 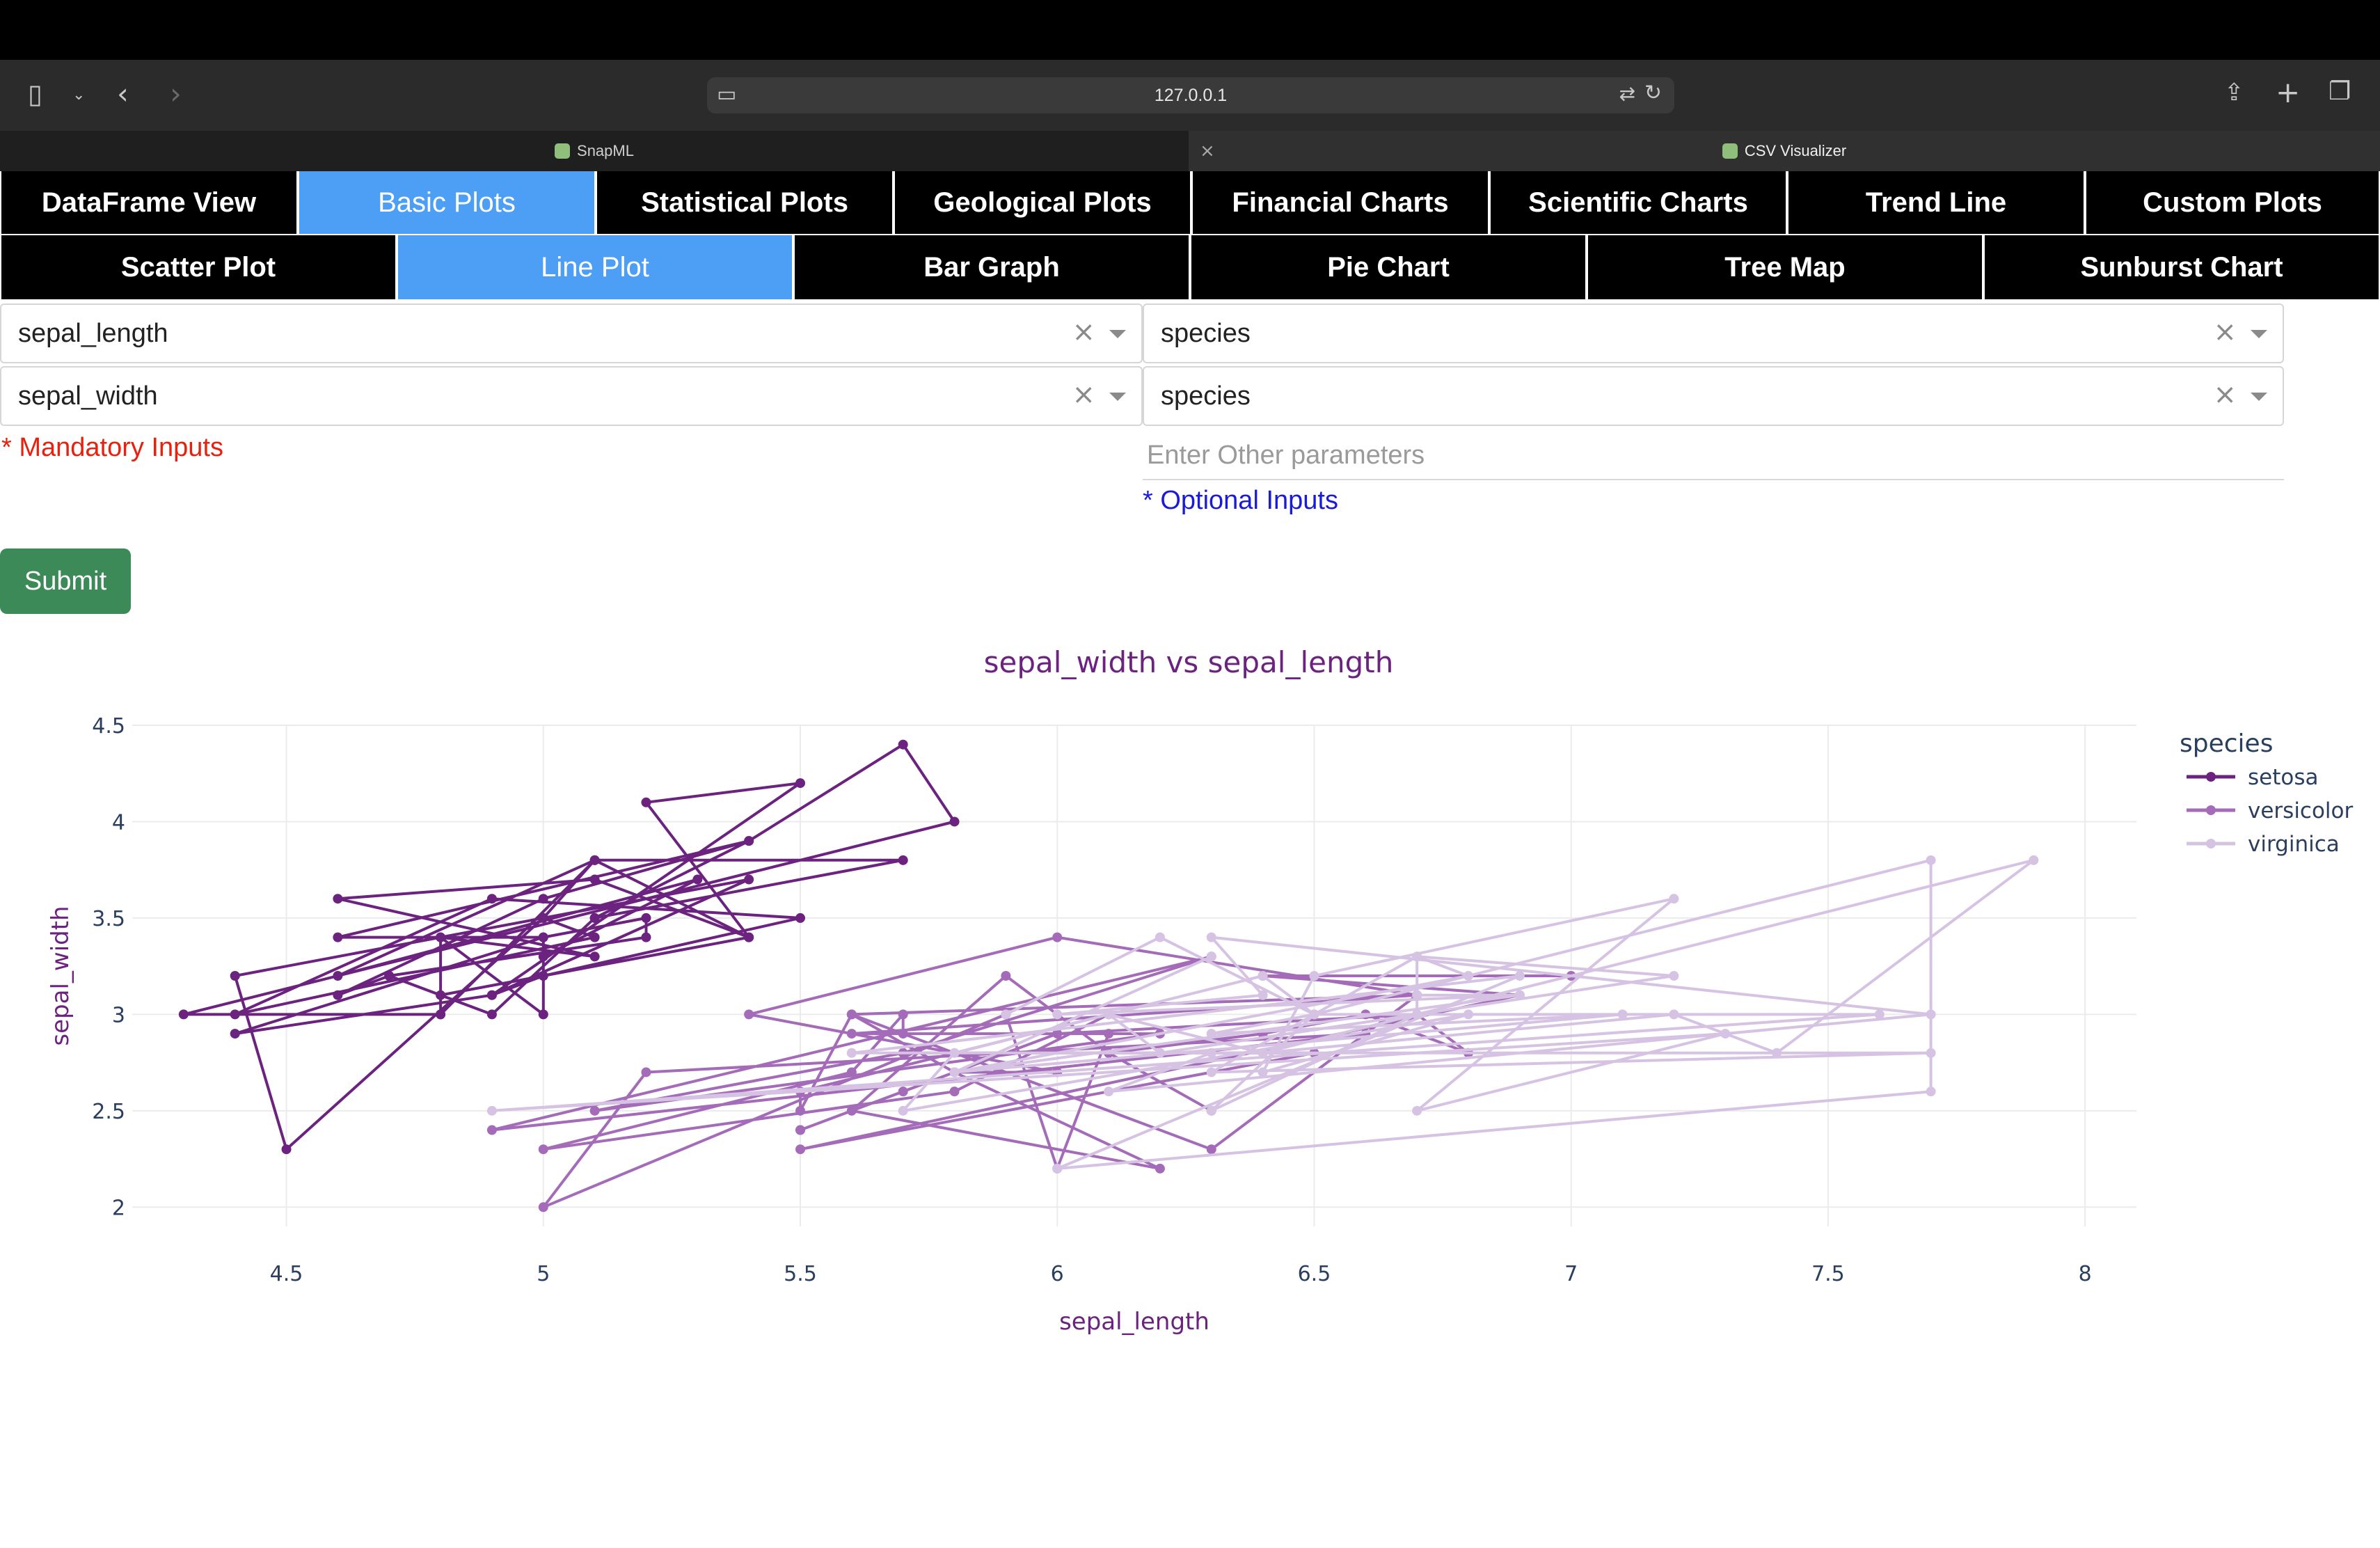 What do you see at coordinates (2211, 810) in the screenshot?
I see `legend-marker` at bounding box center [2211, 810].